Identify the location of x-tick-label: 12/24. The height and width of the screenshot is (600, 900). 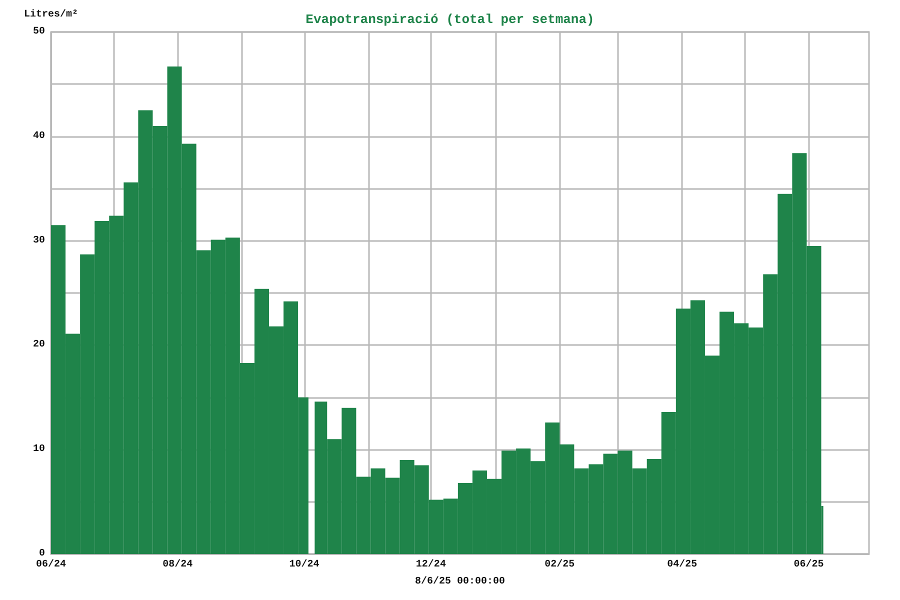
(431, 564).